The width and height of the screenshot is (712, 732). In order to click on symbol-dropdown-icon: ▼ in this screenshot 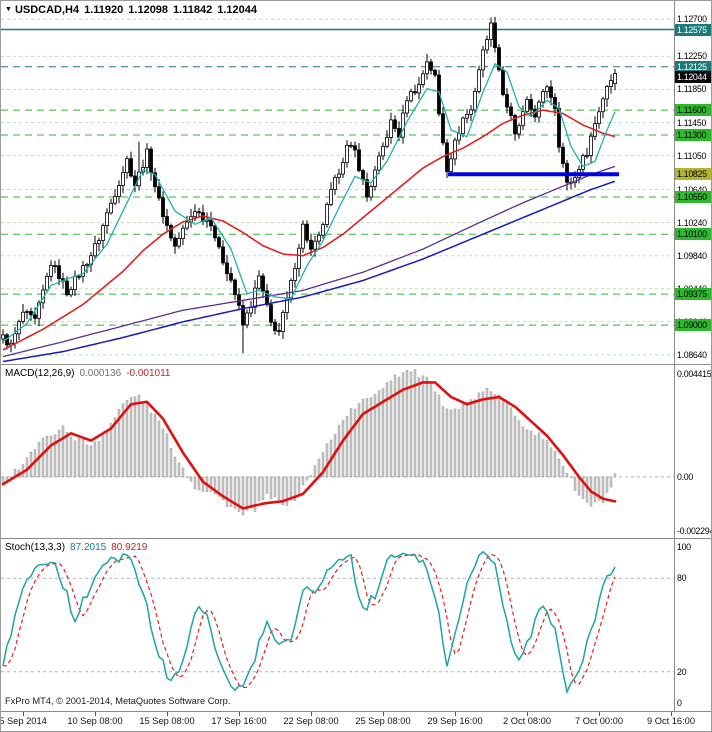, I will do `click(8, 9)`.